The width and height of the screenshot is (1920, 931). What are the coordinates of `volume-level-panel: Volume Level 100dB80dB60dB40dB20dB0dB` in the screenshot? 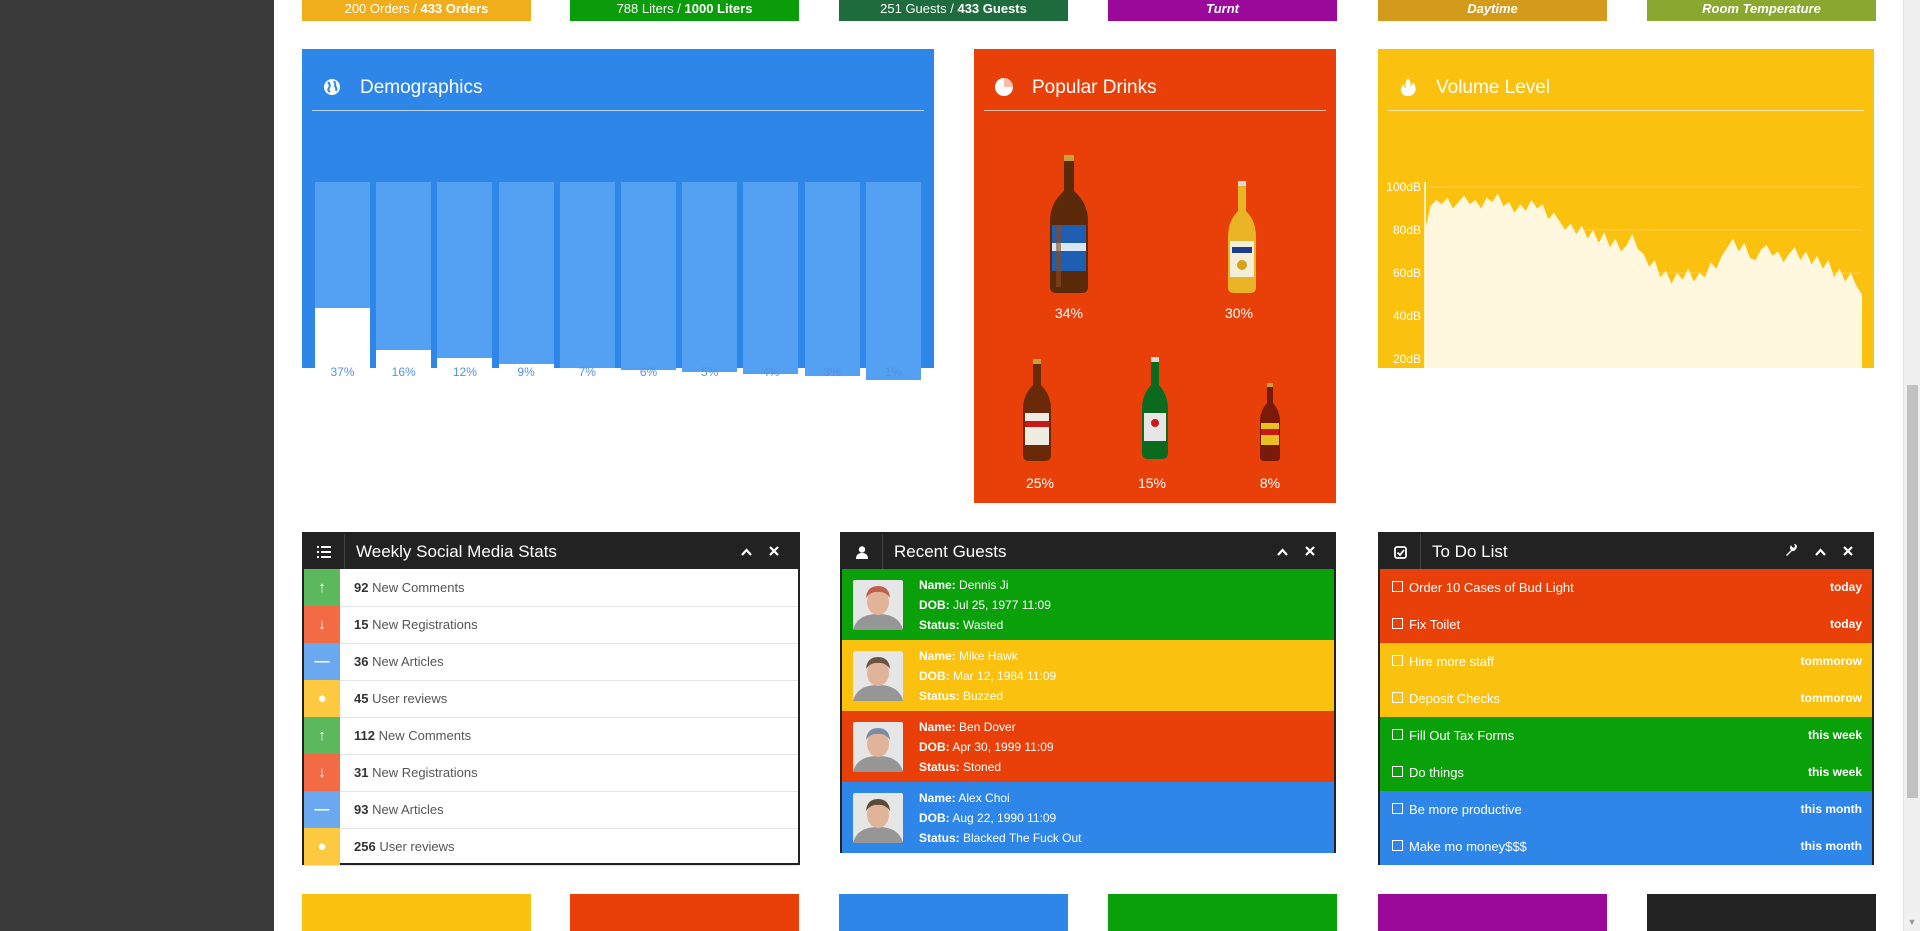 It's located at (1626, 208).